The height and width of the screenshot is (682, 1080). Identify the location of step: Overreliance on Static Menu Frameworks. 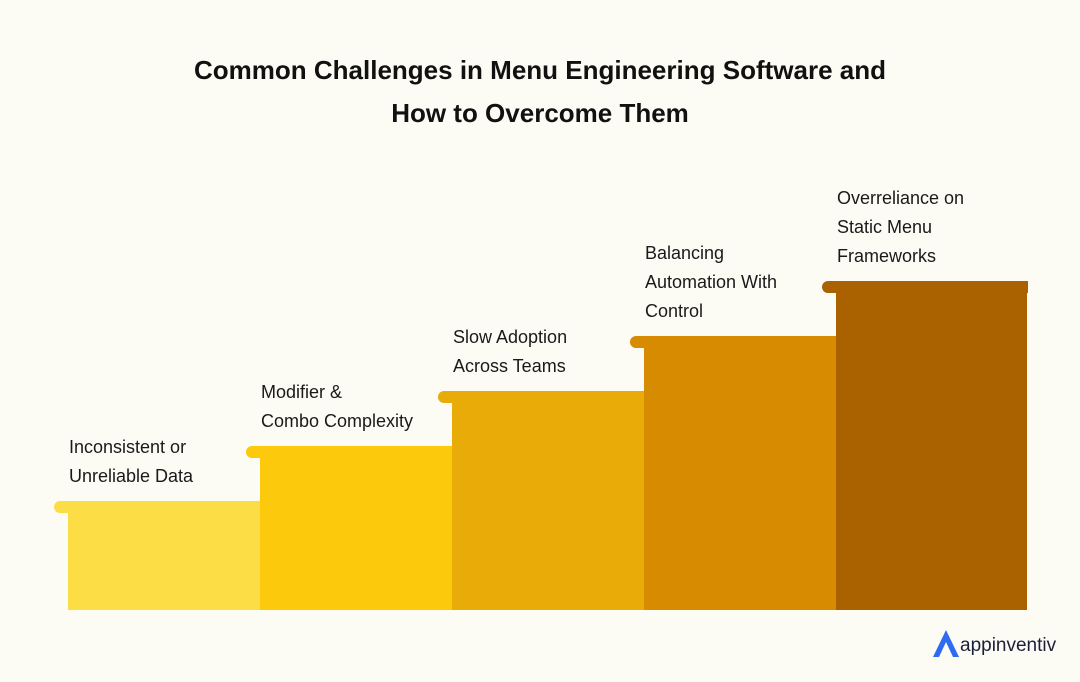
(925, 399).